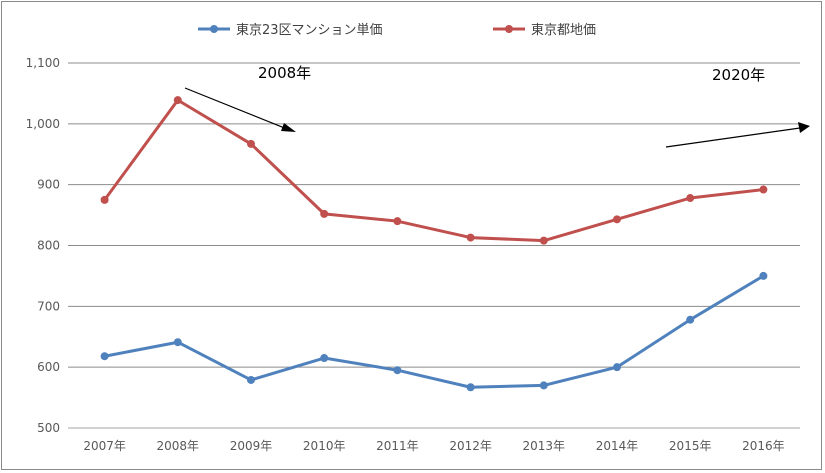 Image resolution: width=825 pixels, height=473 pixels. What do you see at coordinates (309, 30) in the screenshot?
I see `legend-label-mansion: 東京23区マンション単価` at bounding box center [309, 30].